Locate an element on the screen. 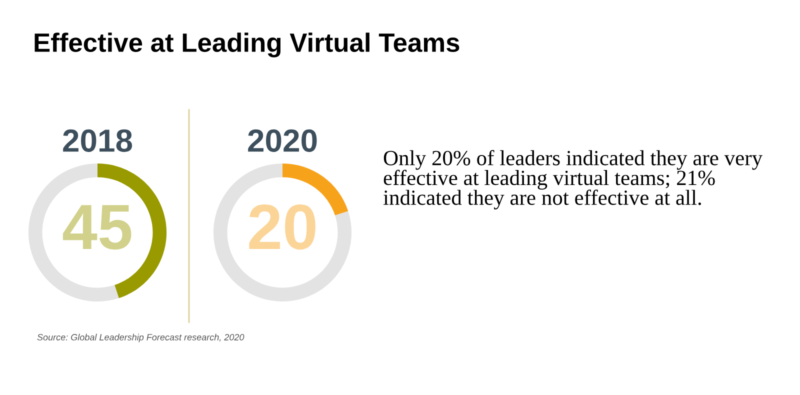 This screenshot has width=800, height=395. text: Only 20% of leaders indicated they are very effective at leading virtual teams; 21% indicated they are not effective at all. is located at coordinates (572, 180).